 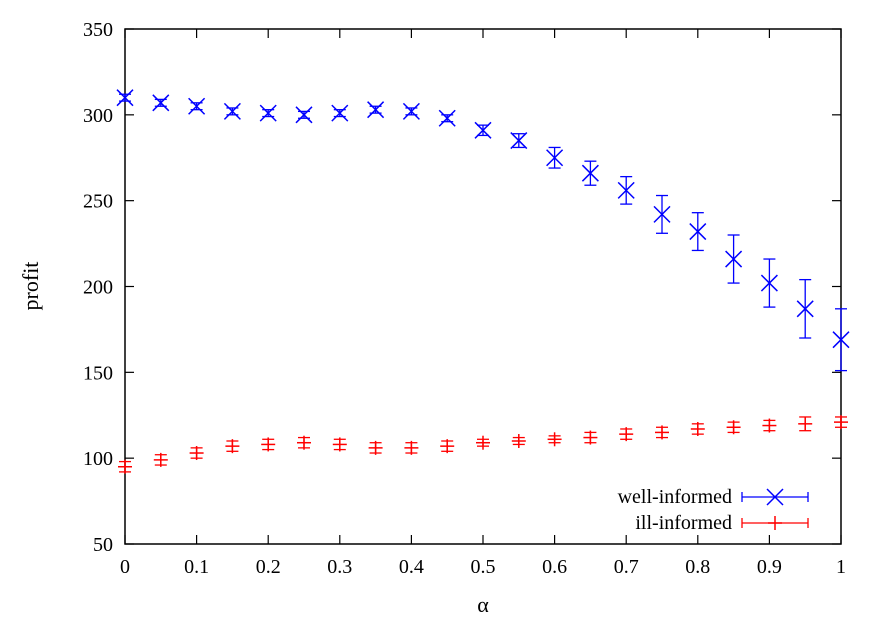 What do you see at coordinates (30, 286) in the screenshot?
I see `y-axis-label: profit` at bounding box center [30, 286].